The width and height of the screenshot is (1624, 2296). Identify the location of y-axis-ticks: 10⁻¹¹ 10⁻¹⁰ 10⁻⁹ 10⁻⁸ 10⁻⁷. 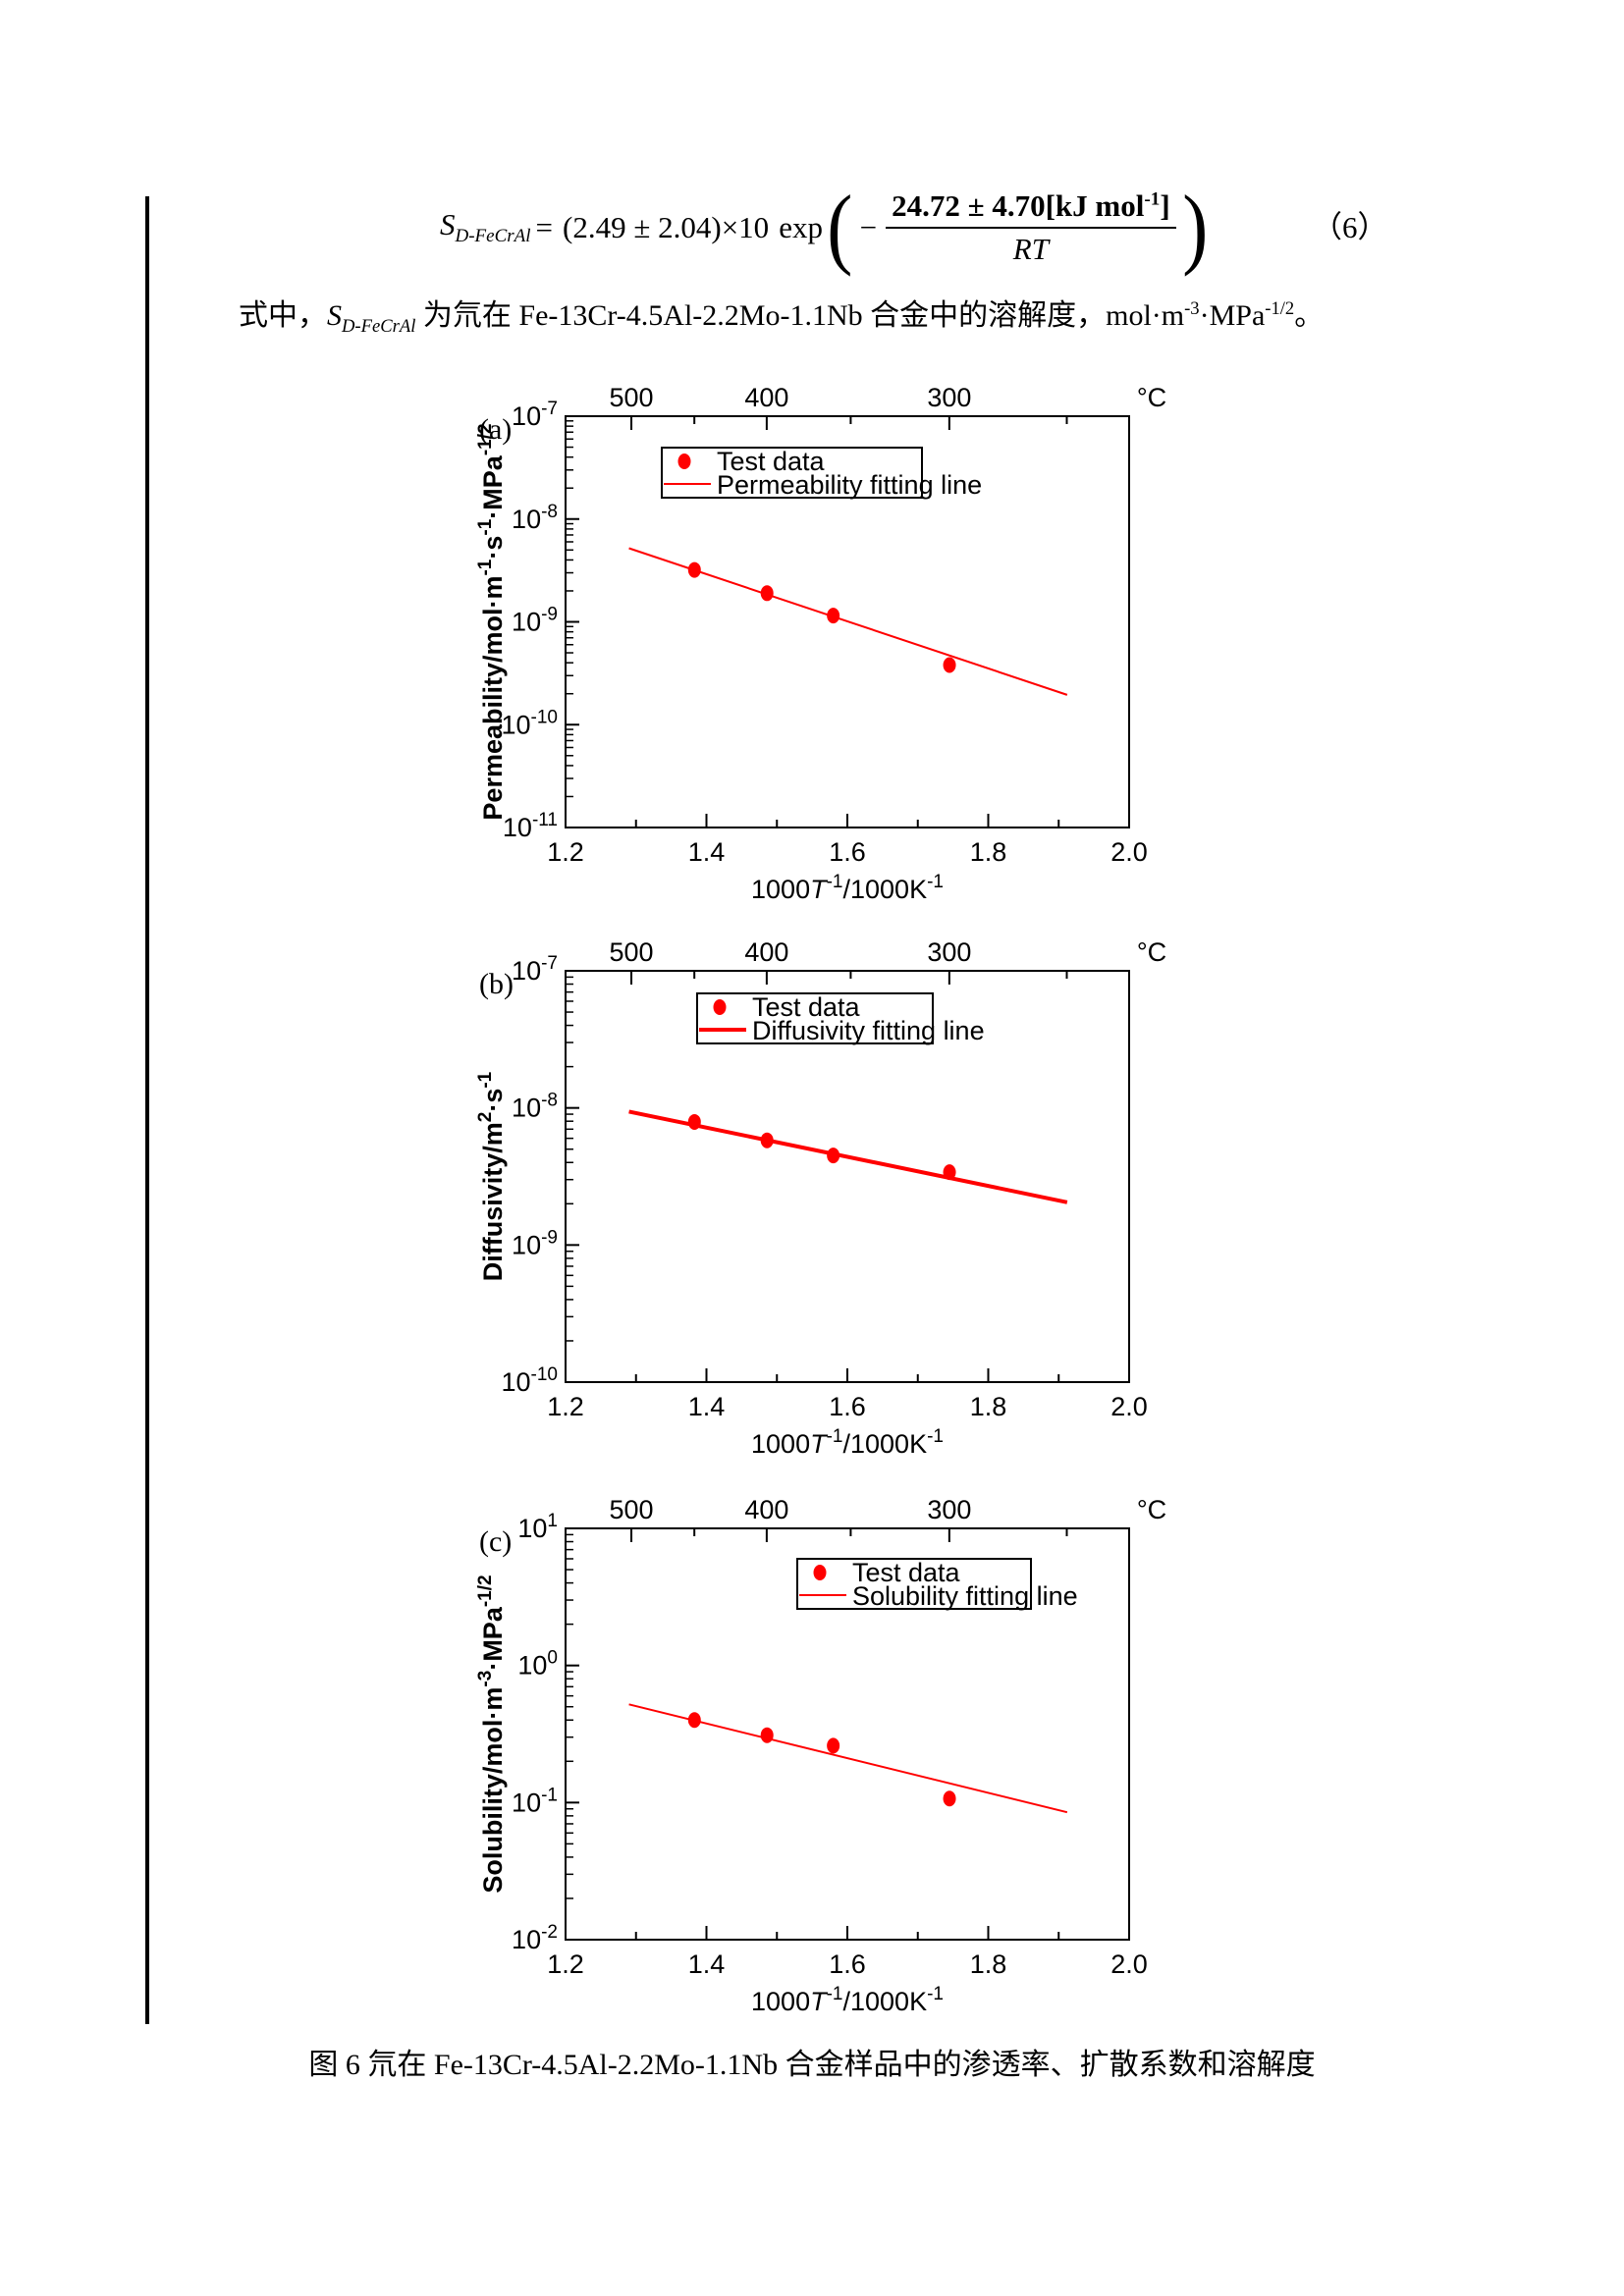
(540, 620).